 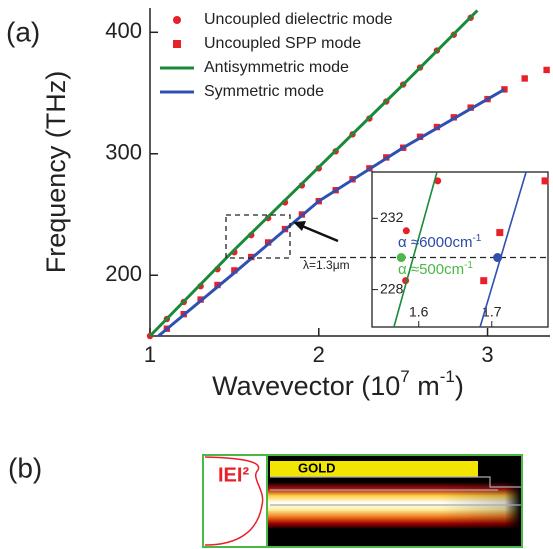 I want to click on legend-label: Uncoupled SPP mode, so click(x=282, y=43).